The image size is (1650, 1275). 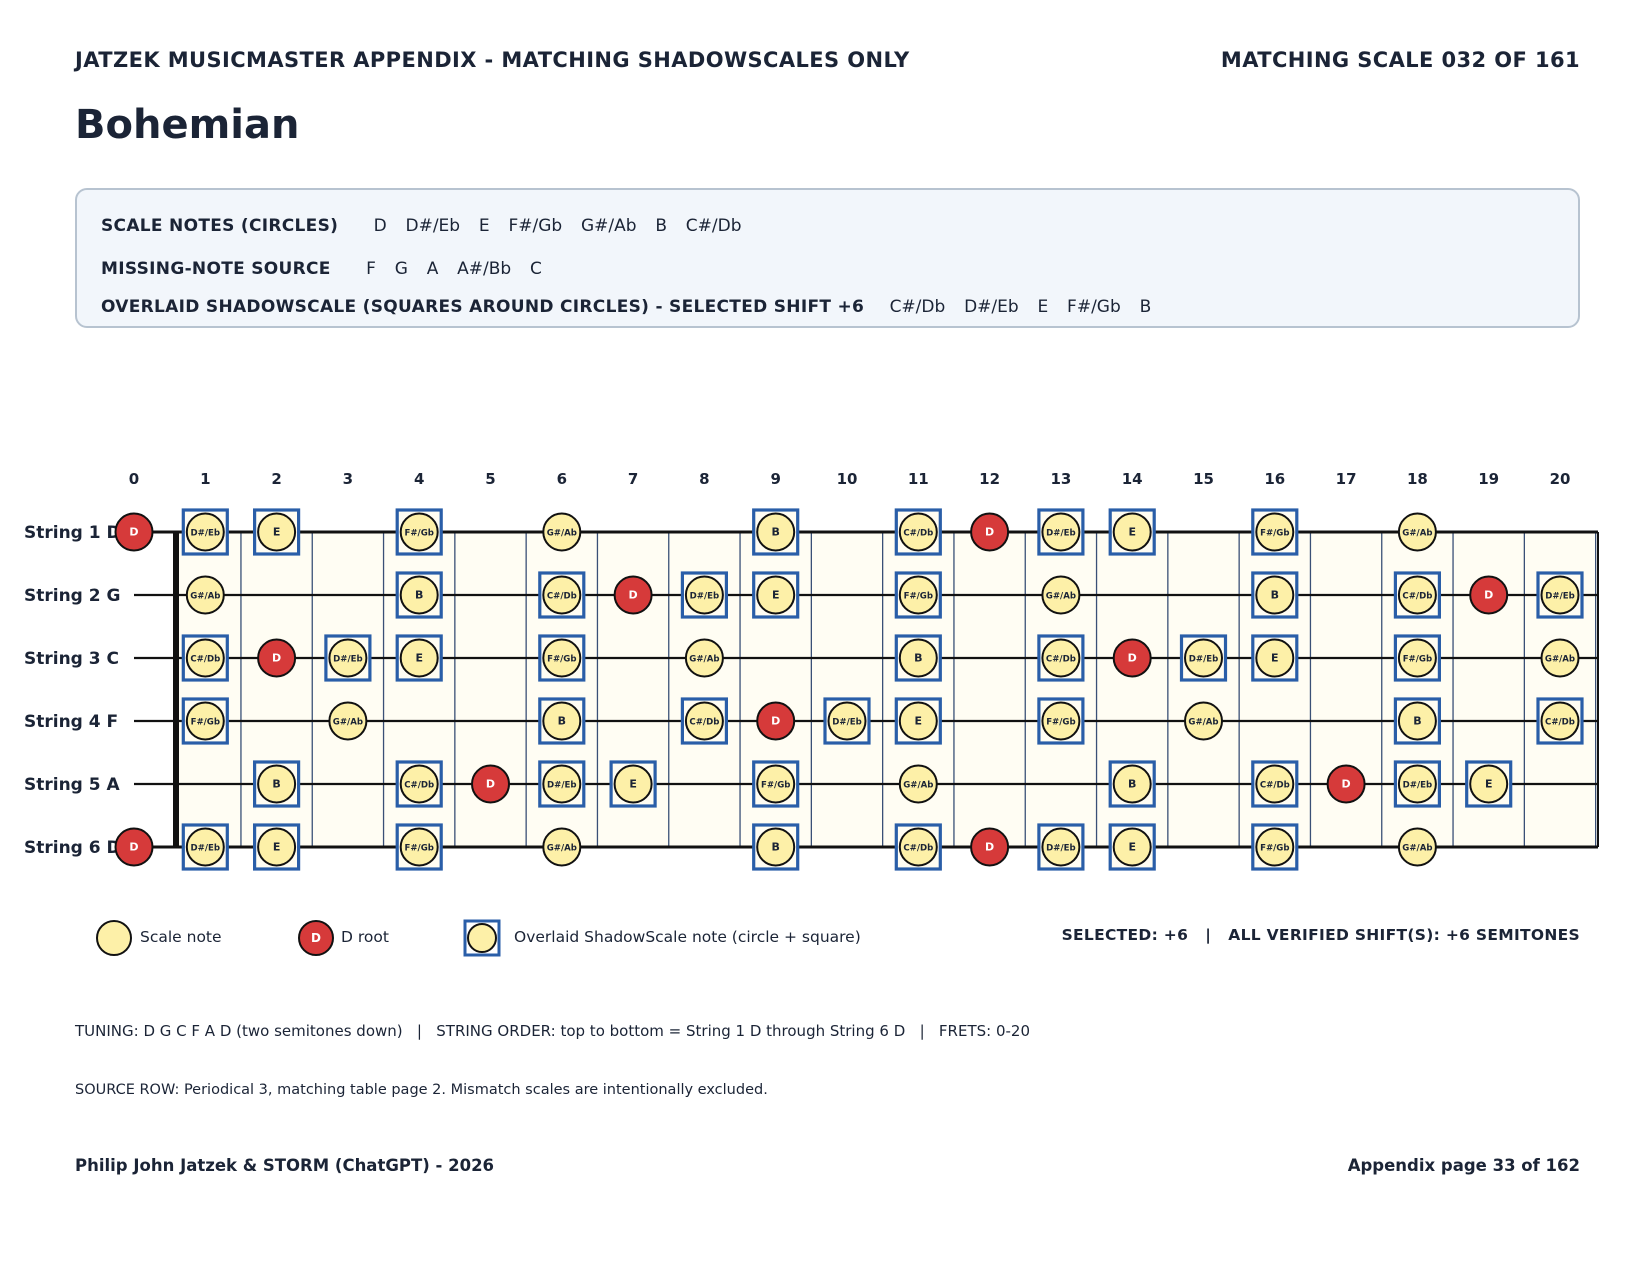 What do you see at coordinates (1132, 479) in the screenshot?
I see `fret-number: 14` at bounding box center [1132, 479].